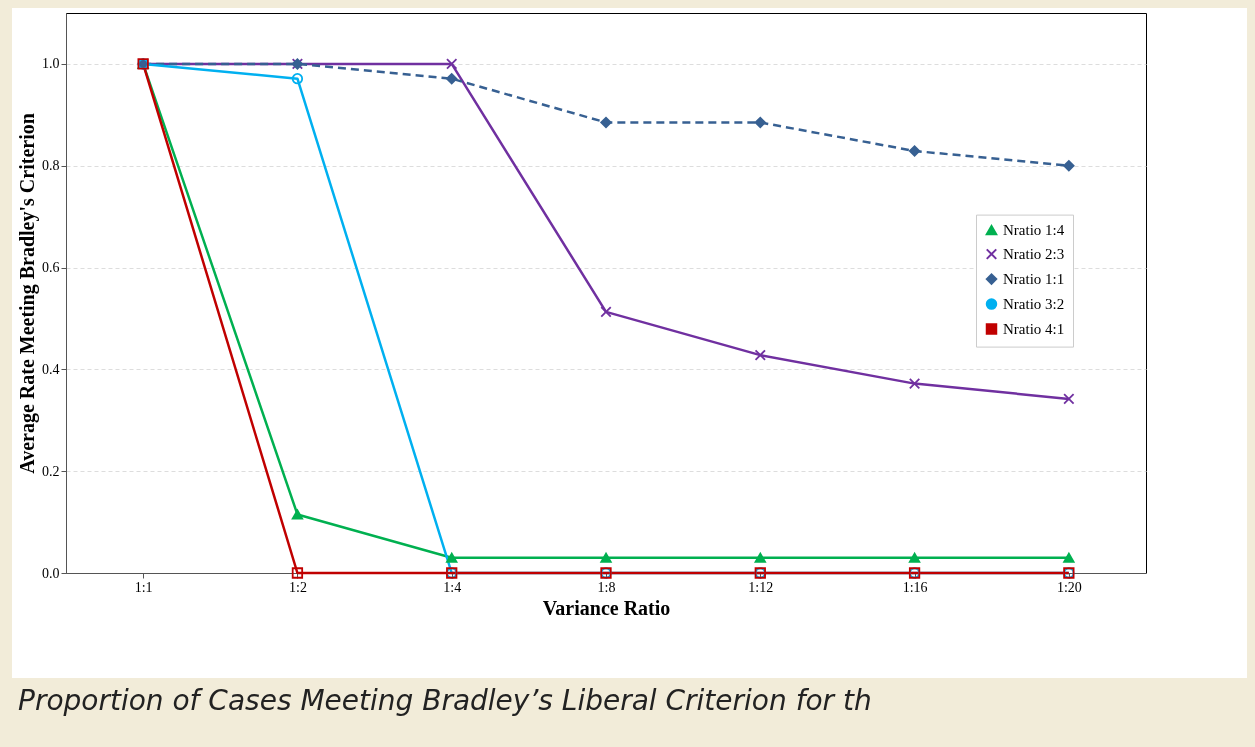 This screenshot has width=1255, height=747. I want to click on y-tick-label: 0.2, so click(51, 471).